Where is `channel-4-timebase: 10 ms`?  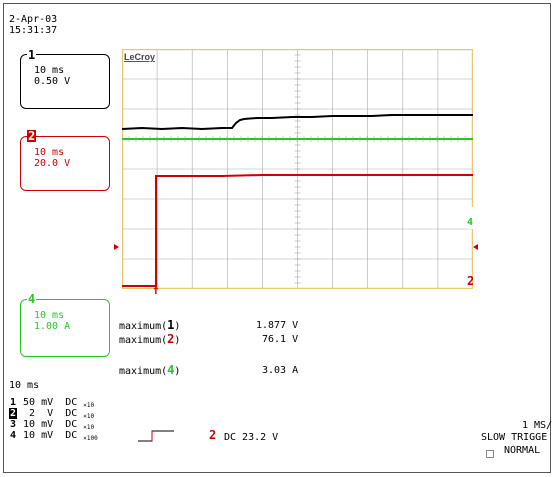 channel-4-timebase: 10 ms is located at coordinates (49, 315).